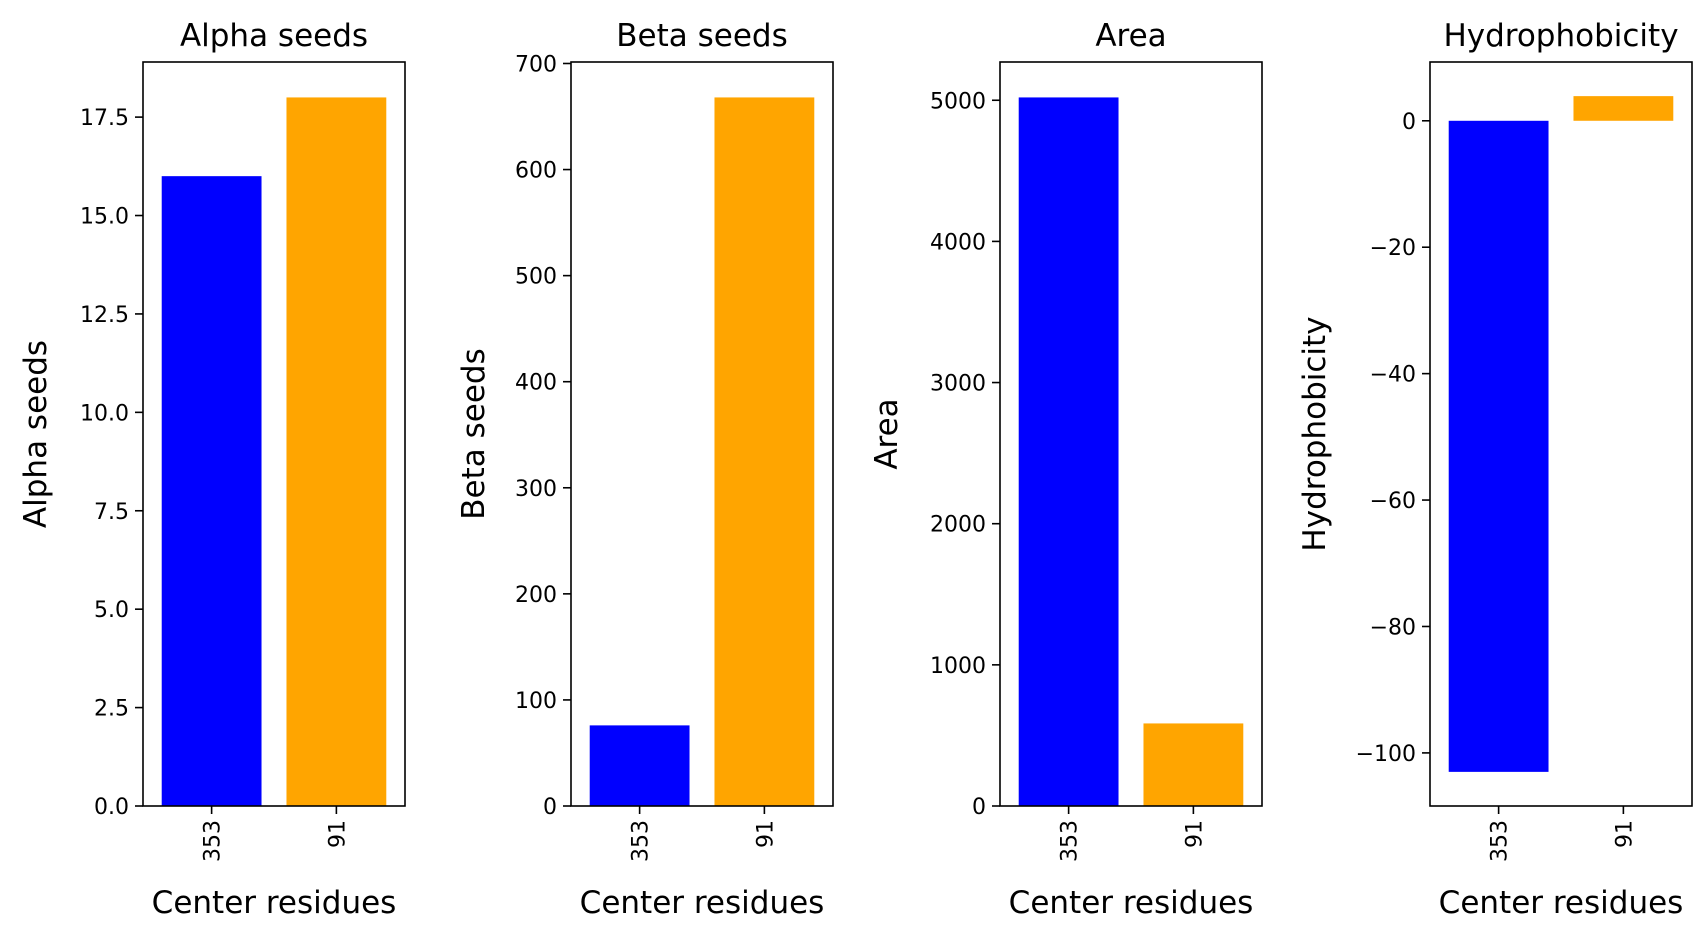 This screenshot has width=1707, height=937. I want to click on y-axis-label: Beta seeds, so click(474, 433).